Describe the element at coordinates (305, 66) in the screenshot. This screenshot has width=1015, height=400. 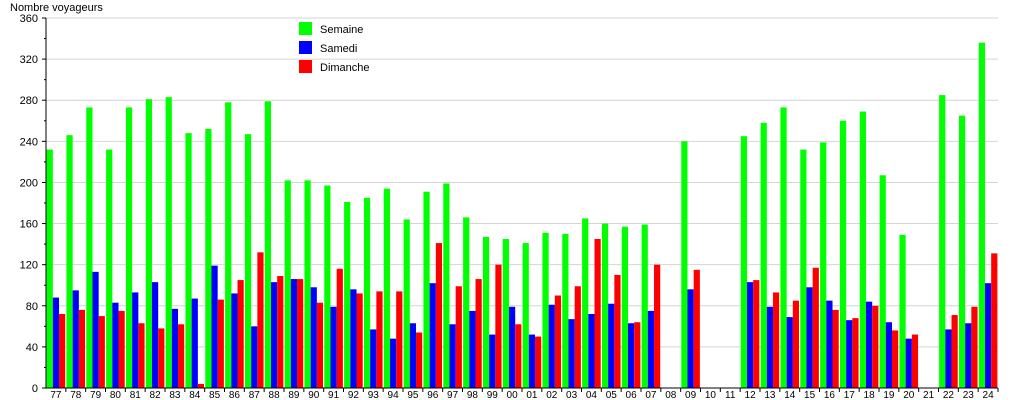
I see `legend-swatch-dimanche` at that location.